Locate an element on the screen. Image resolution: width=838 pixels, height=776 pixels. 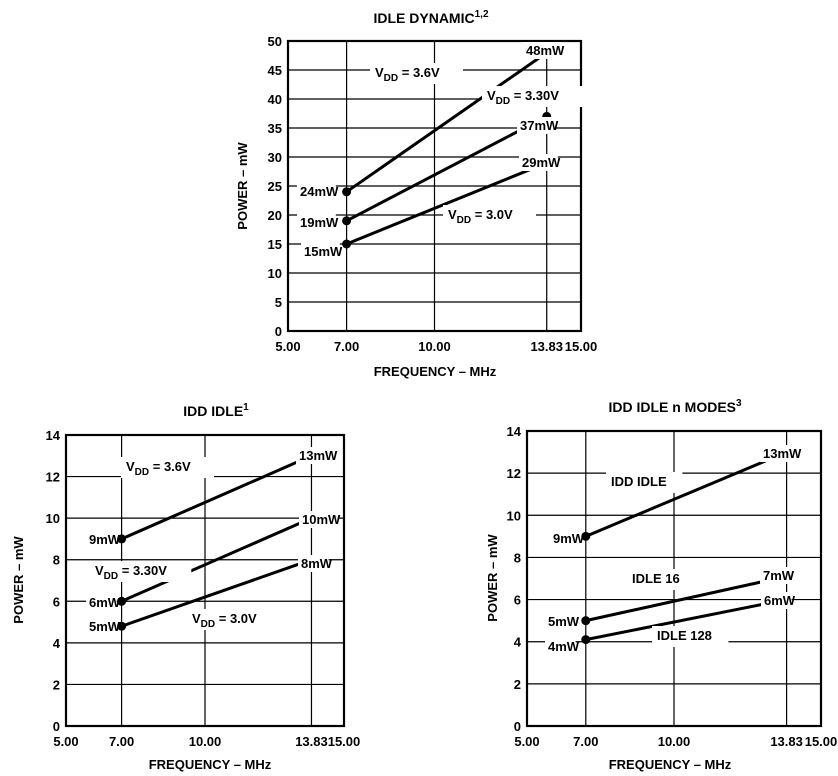
chart-title: IDD IDLE n MODES3 is located at coordinates (675, 406).